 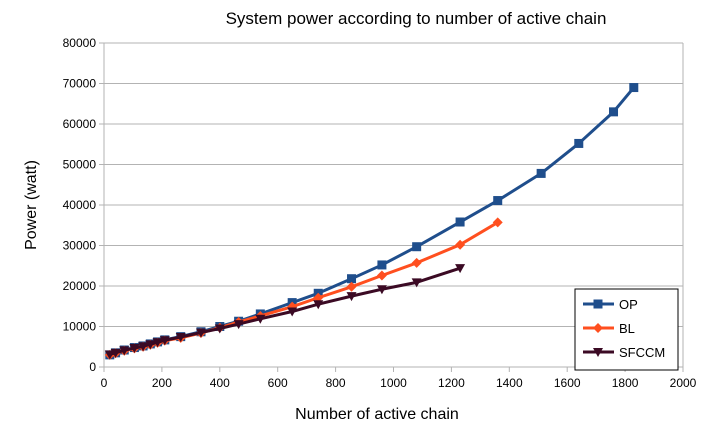 I want to click on y-tick-label: 30000, so click(x=80, y=246).